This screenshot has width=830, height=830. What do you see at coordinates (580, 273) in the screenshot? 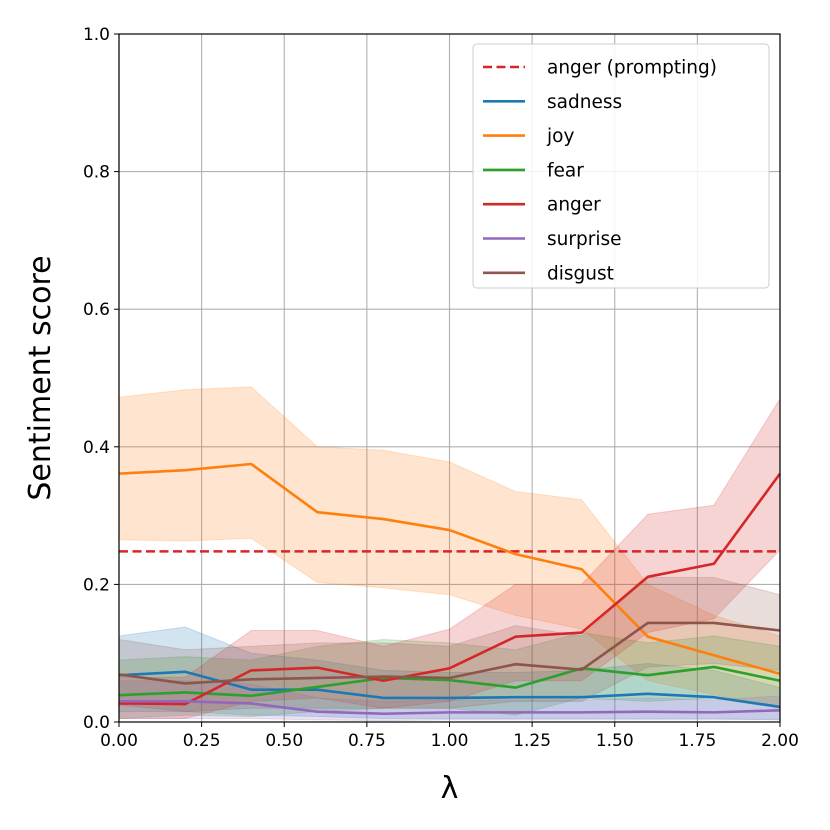
I see `legend-label: disgust` at bounding box center [580, 273].